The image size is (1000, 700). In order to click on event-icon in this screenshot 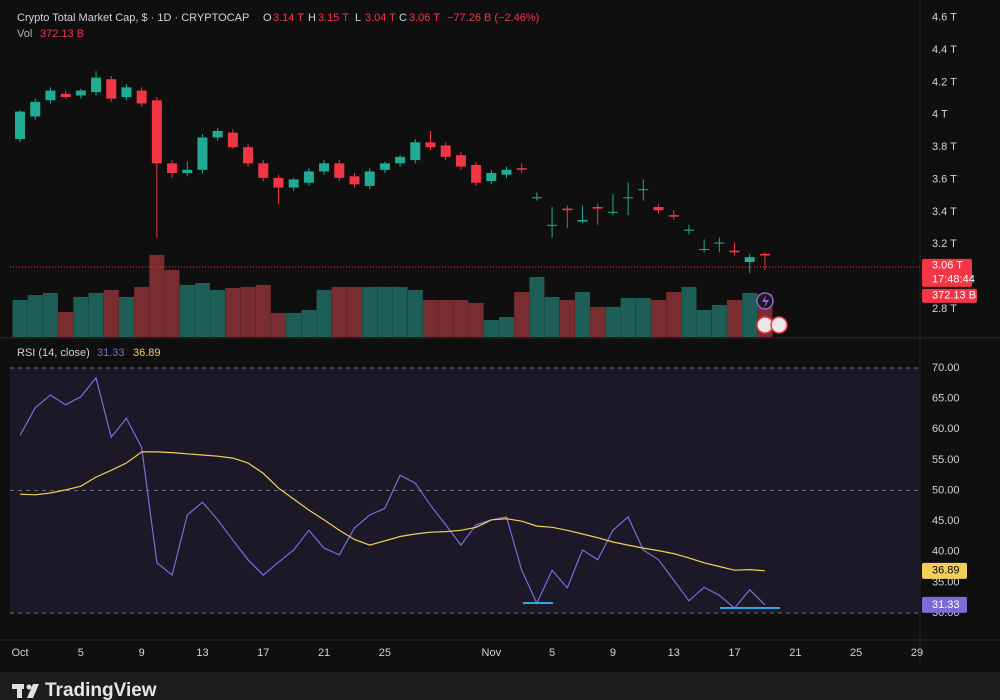, I will do `click(779, 325)`.